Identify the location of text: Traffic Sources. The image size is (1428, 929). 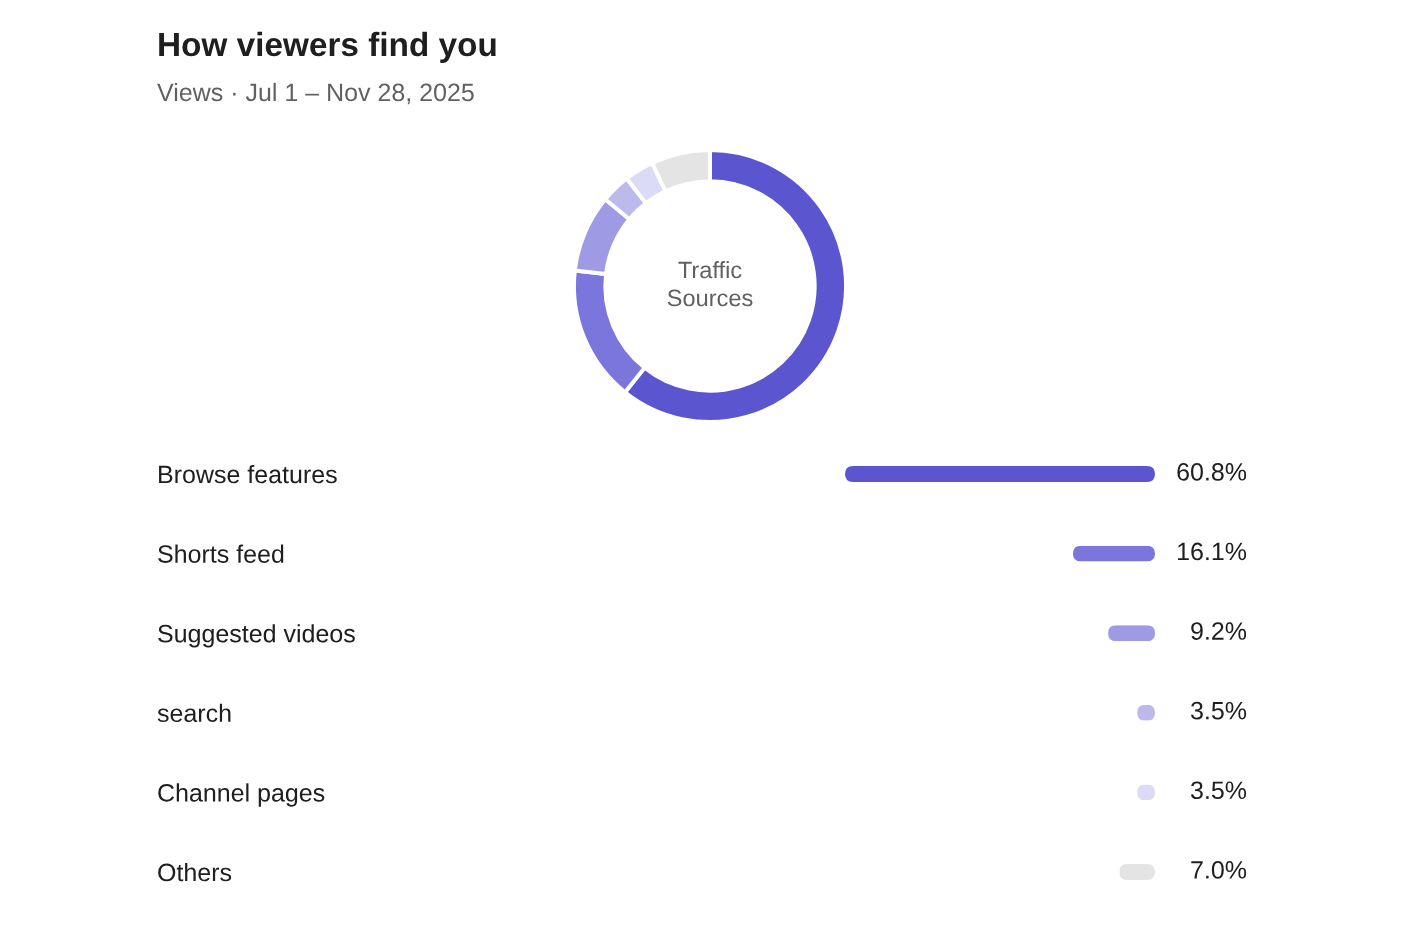
(710, 284).